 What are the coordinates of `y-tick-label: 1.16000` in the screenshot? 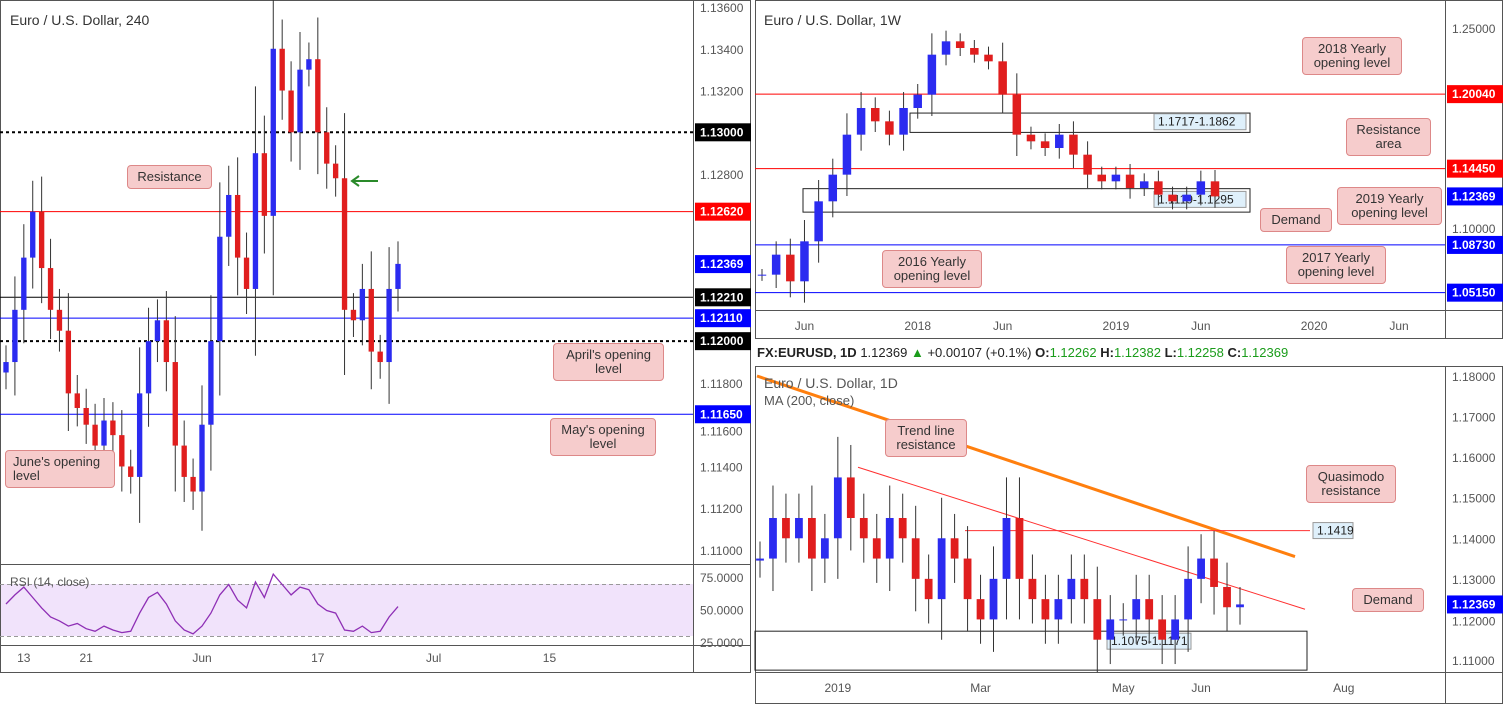 It's located at (1474, 458).